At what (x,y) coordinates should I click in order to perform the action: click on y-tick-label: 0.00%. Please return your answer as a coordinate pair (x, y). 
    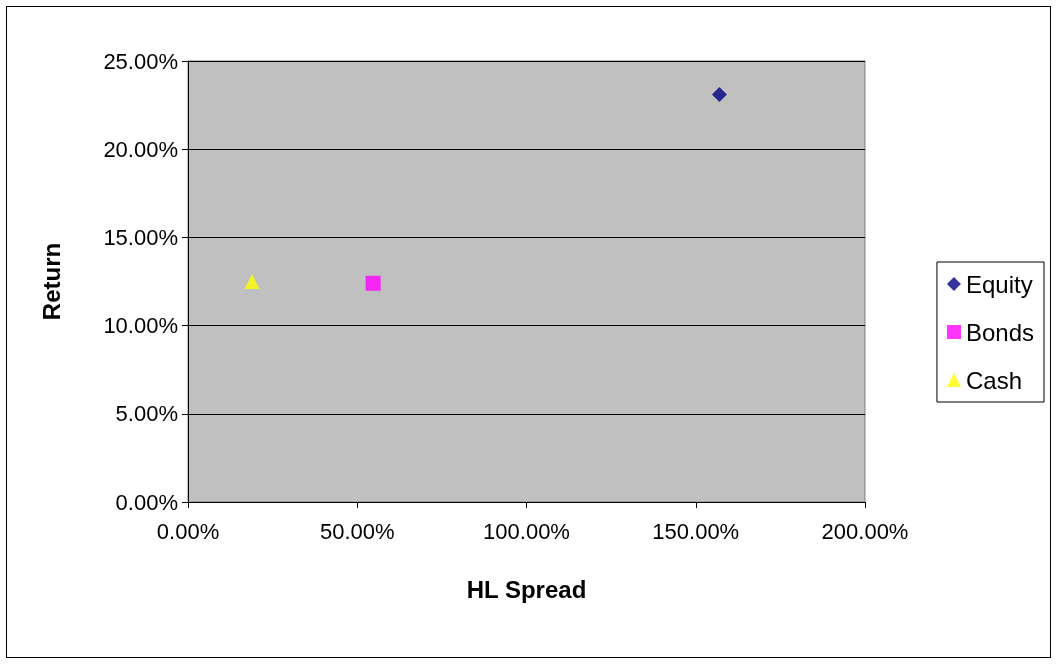
    Looking at the image, I should click on (146, 502).